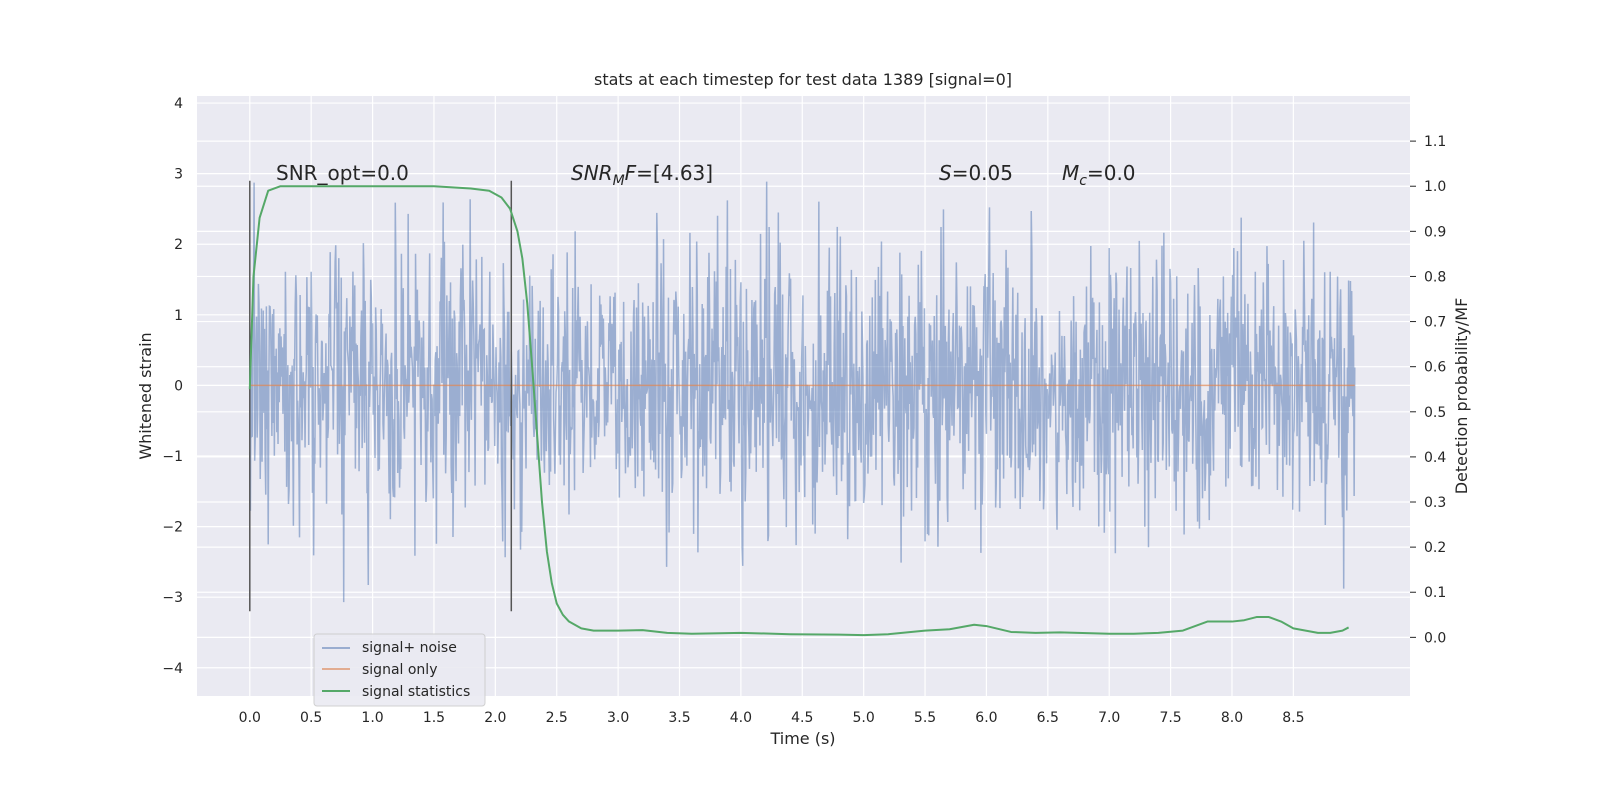 The height and width of the screenshot is (800, 1600). What do you see at coordinates (409, 648) in the screenshot?
I see `legend-label-noise: signal+ noise` at bounding box center [409, 648].